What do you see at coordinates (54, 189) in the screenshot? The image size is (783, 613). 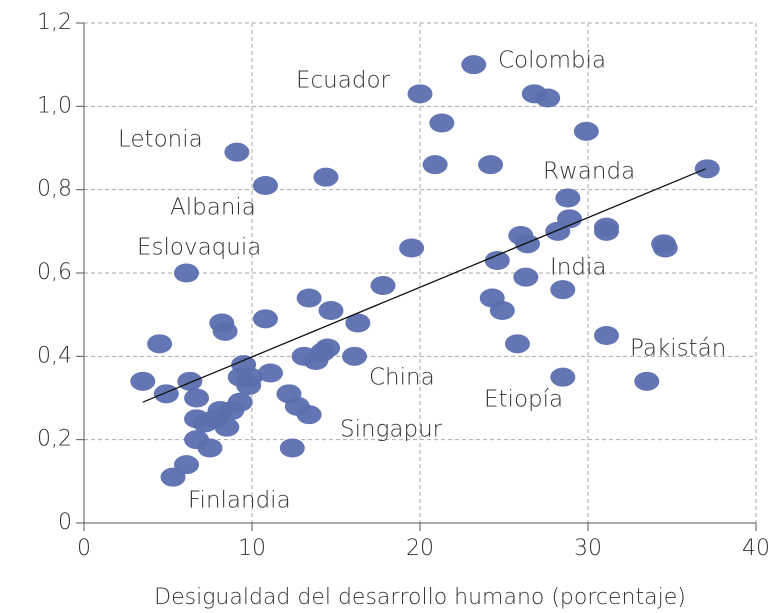 I see `y-tick-label: 0,8` at bounding box center [54, 189].